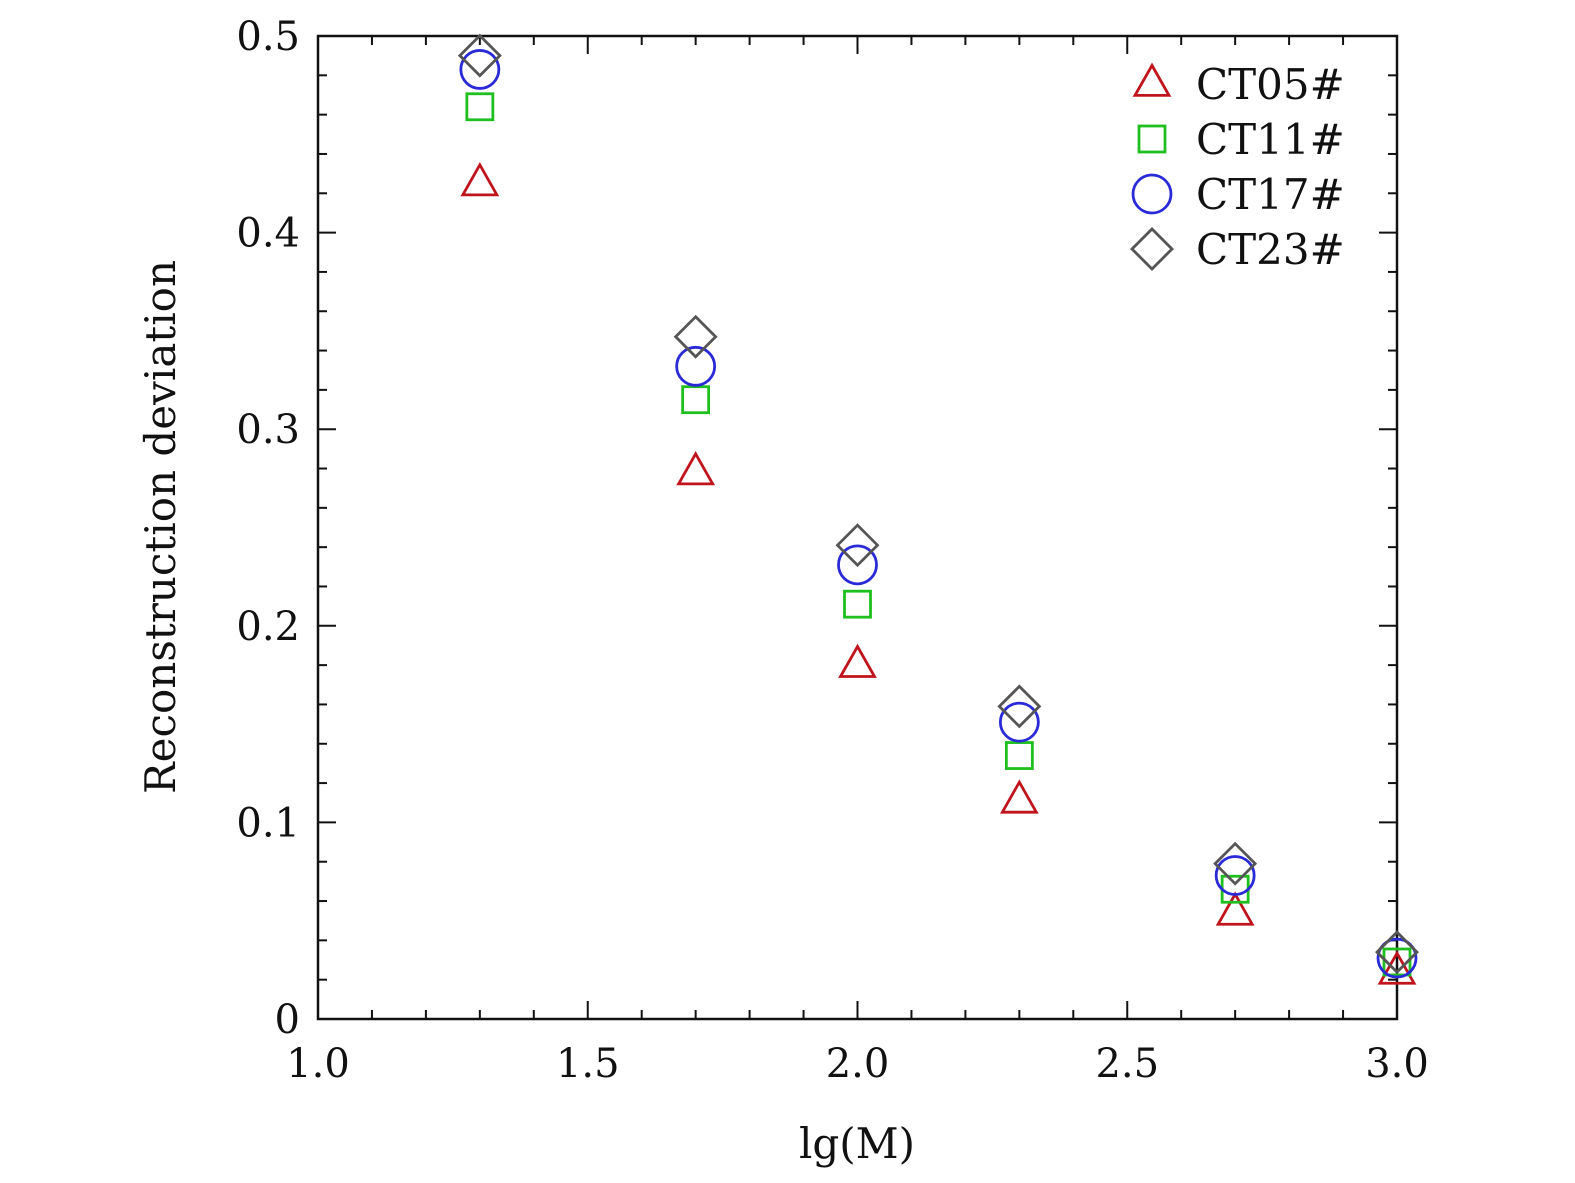  I want to click on legend: CT05# CT11# CT17# CT23#, so click(1237, 167).